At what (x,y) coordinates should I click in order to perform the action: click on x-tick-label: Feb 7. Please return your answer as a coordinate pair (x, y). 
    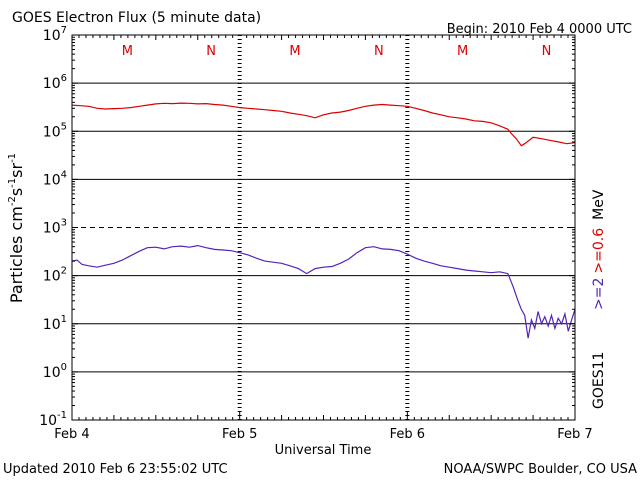
    Looking at the image, I should click on (574, 434).